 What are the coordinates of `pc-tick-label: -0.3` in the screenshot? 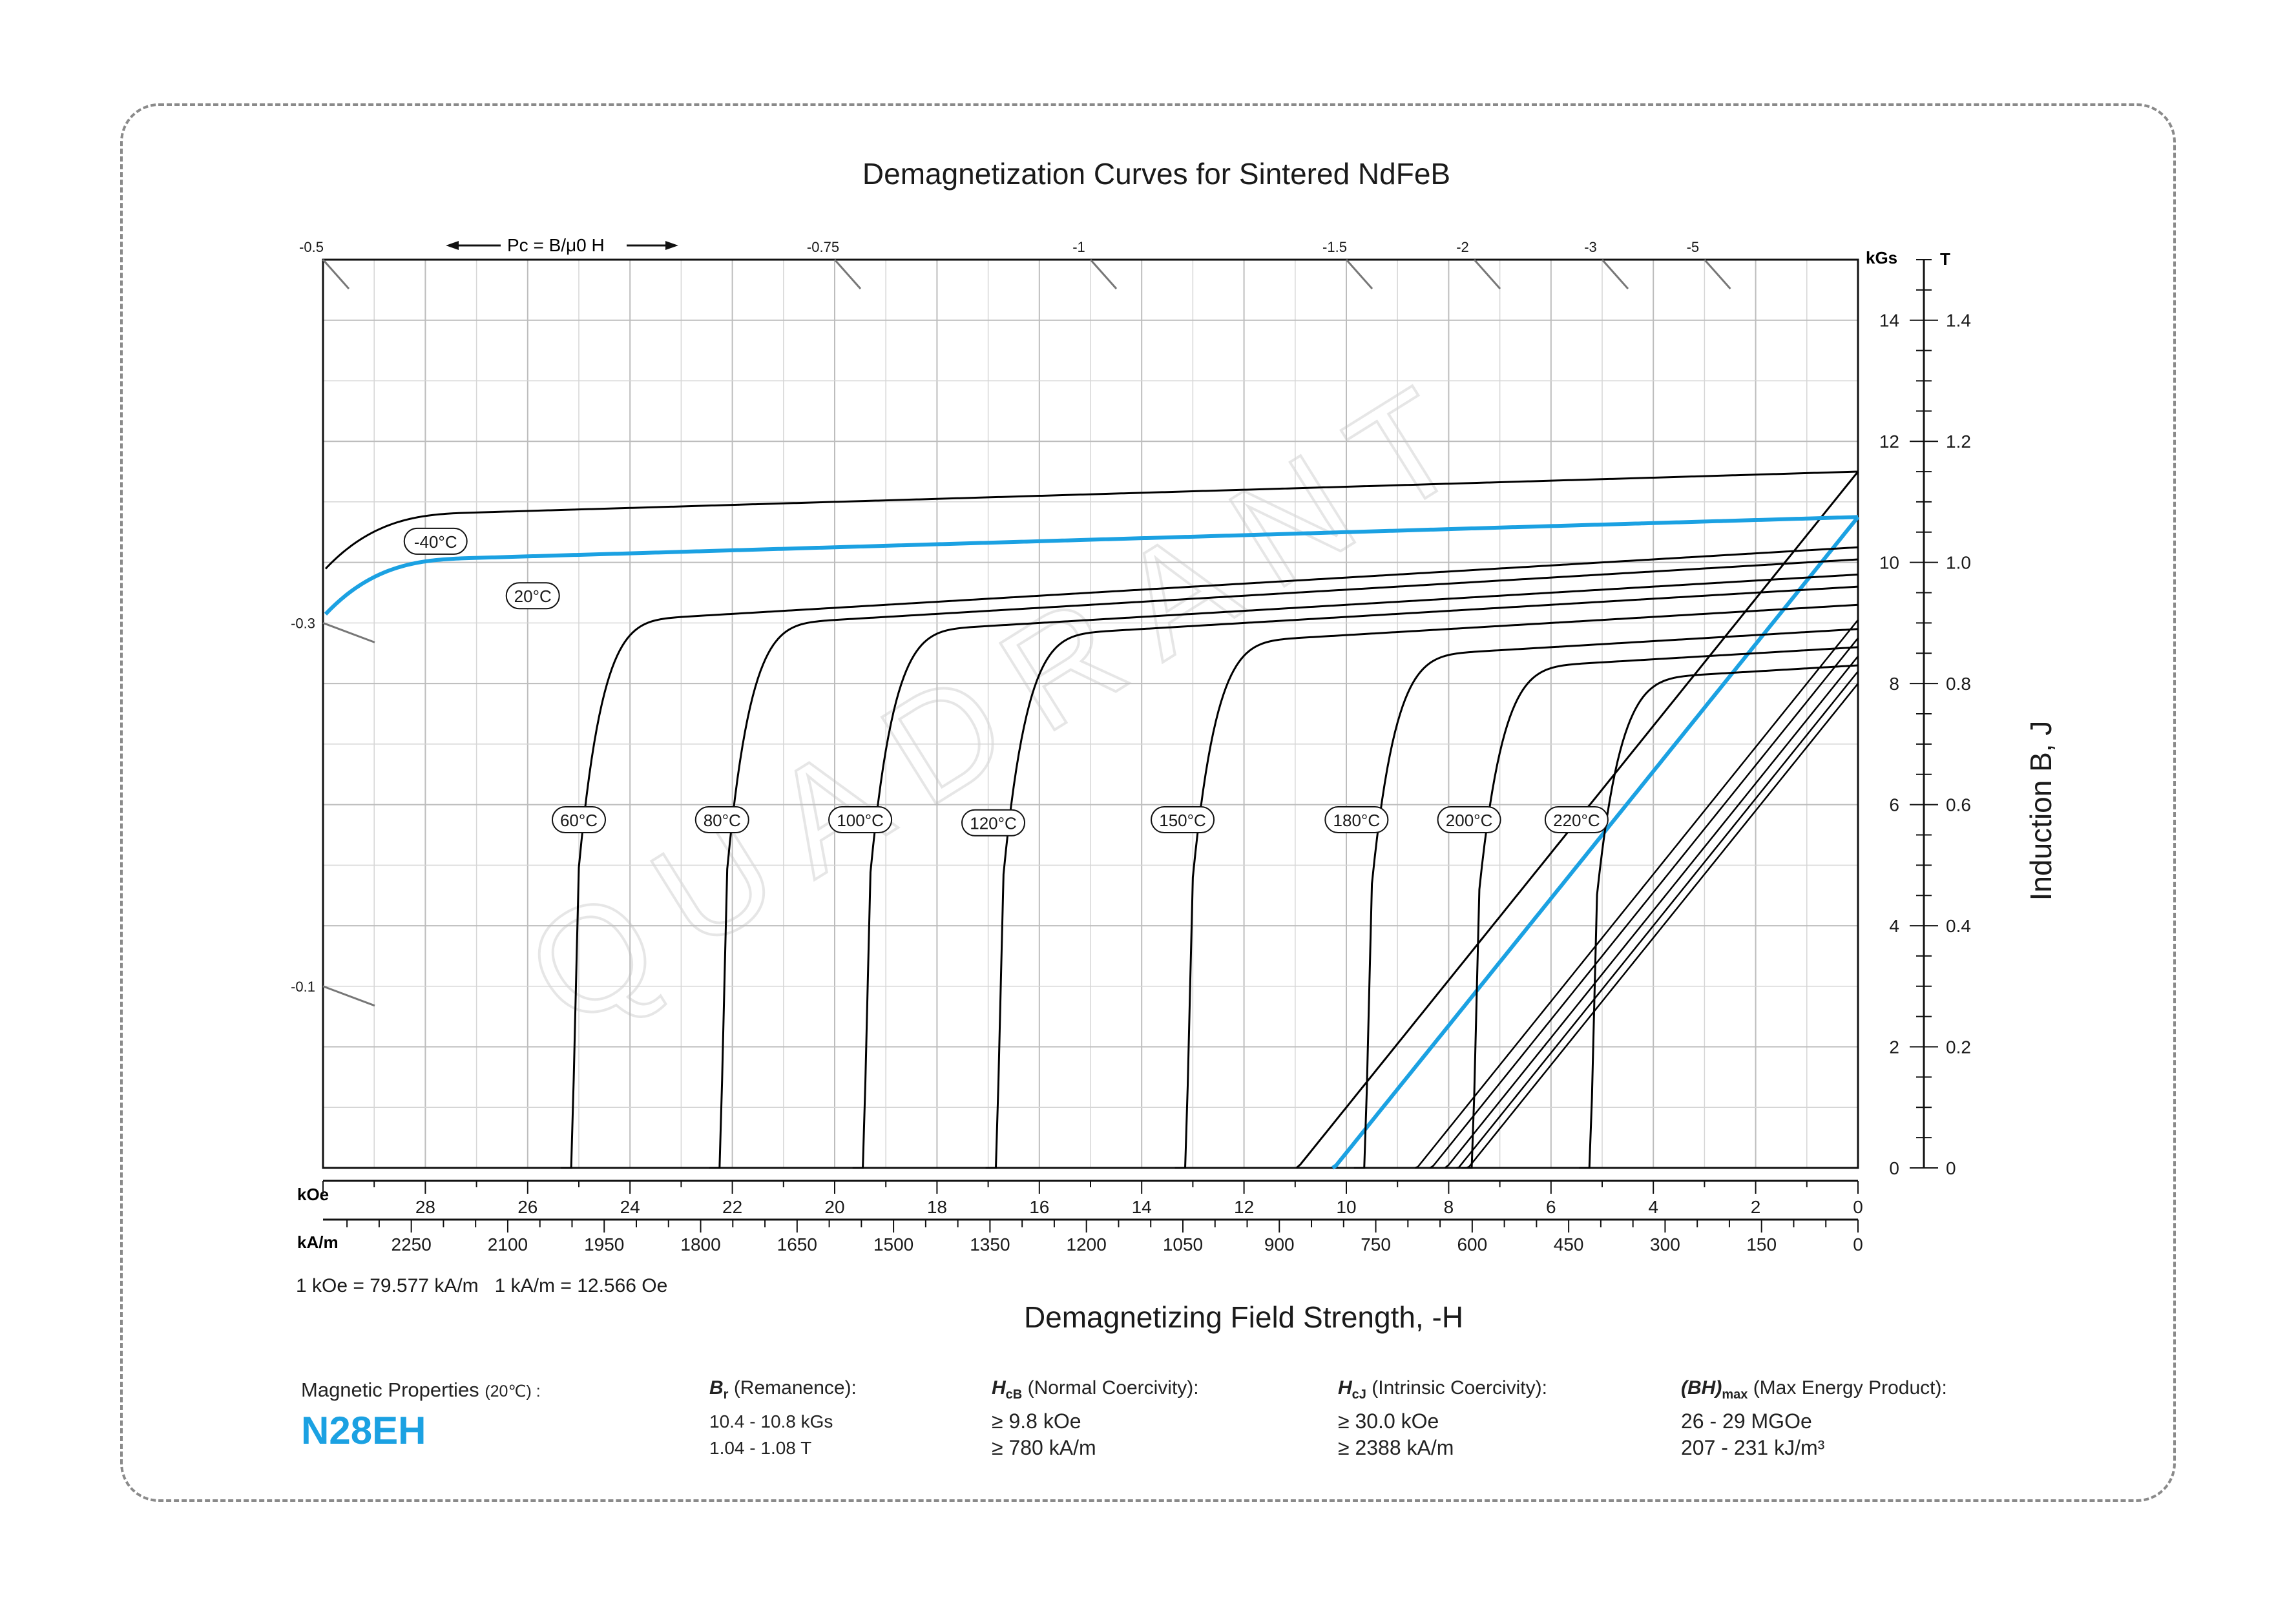 It's located at (303, 623).